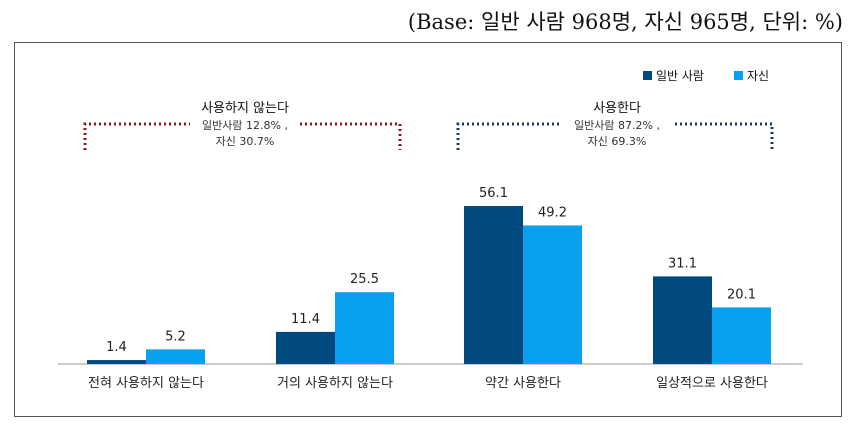  I want to click on annotation-no-use: 사용하지 않는다 일반사람 12.8% , 자신 30.7%, so click(242, 125).